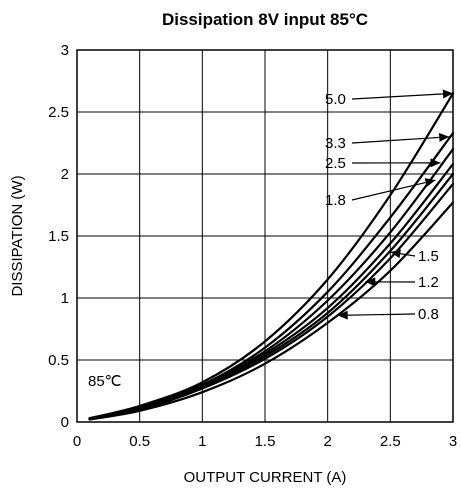 The height and width of the screenshot is (489, 461). What do you see at coordinates (65, 298) in the screenshot?
I see `y-tick-label: 1` at bounding box center [65, 298].